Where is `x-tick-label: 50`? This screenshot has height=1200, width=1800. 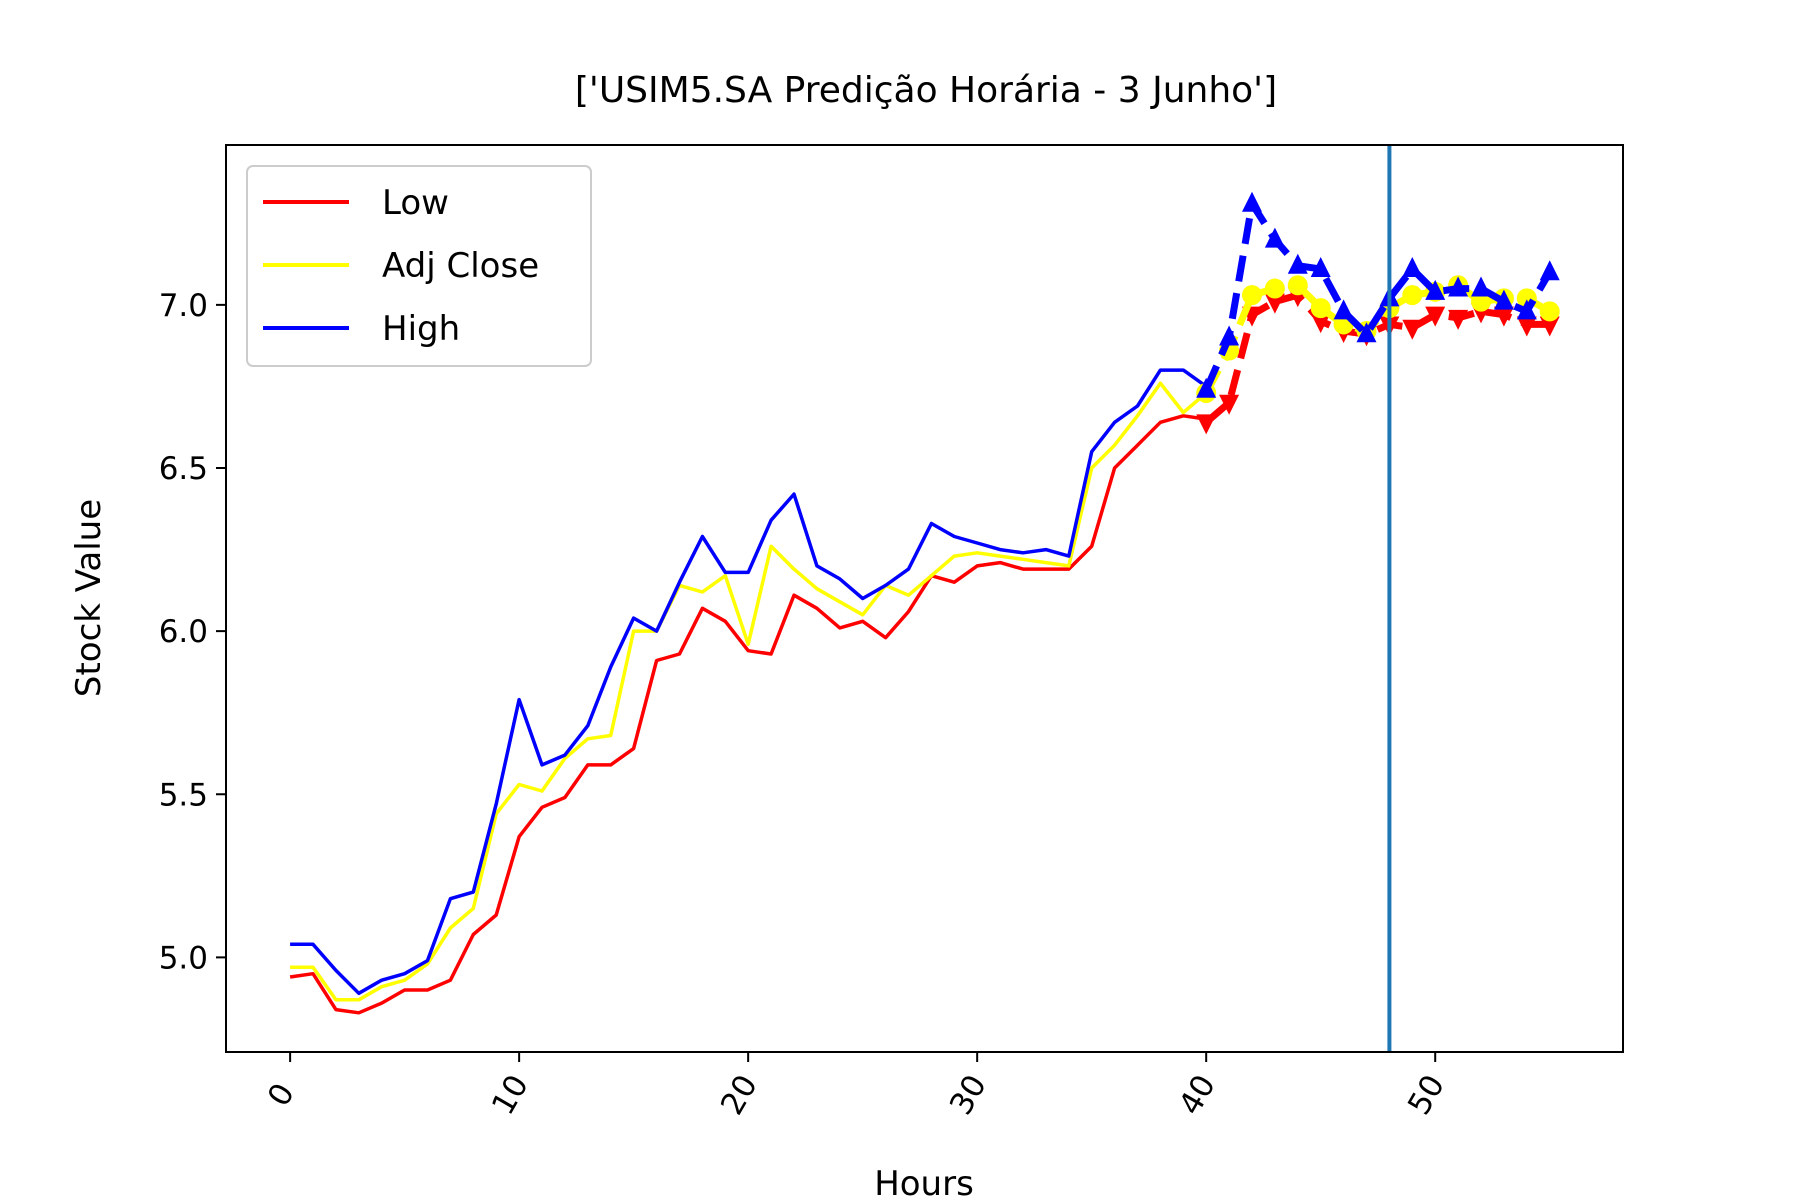 x-tick-label: 50 is located at coordinates (1426, 1095).